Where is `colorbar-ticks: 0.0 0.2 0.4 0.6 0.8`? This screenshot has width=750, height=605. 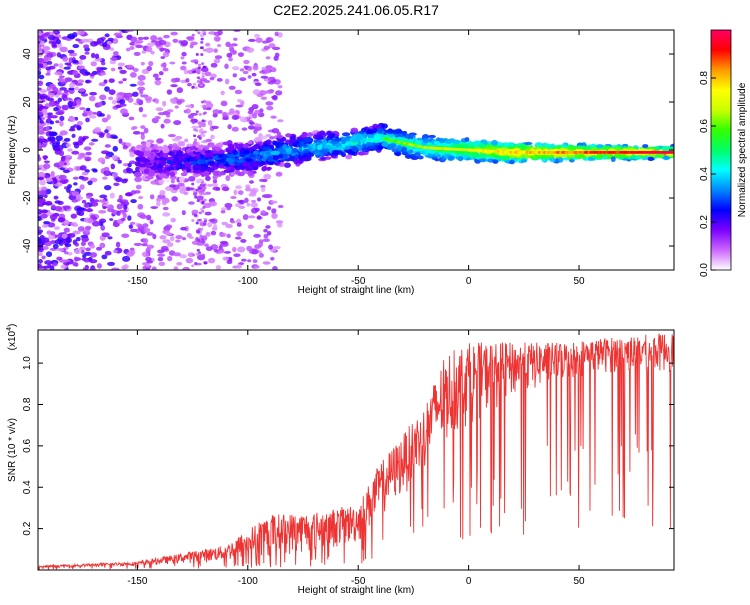
colorbar-ticks: 0.0 0.2 0.4 0.6 0.8 is located at coordinates (707, 174).